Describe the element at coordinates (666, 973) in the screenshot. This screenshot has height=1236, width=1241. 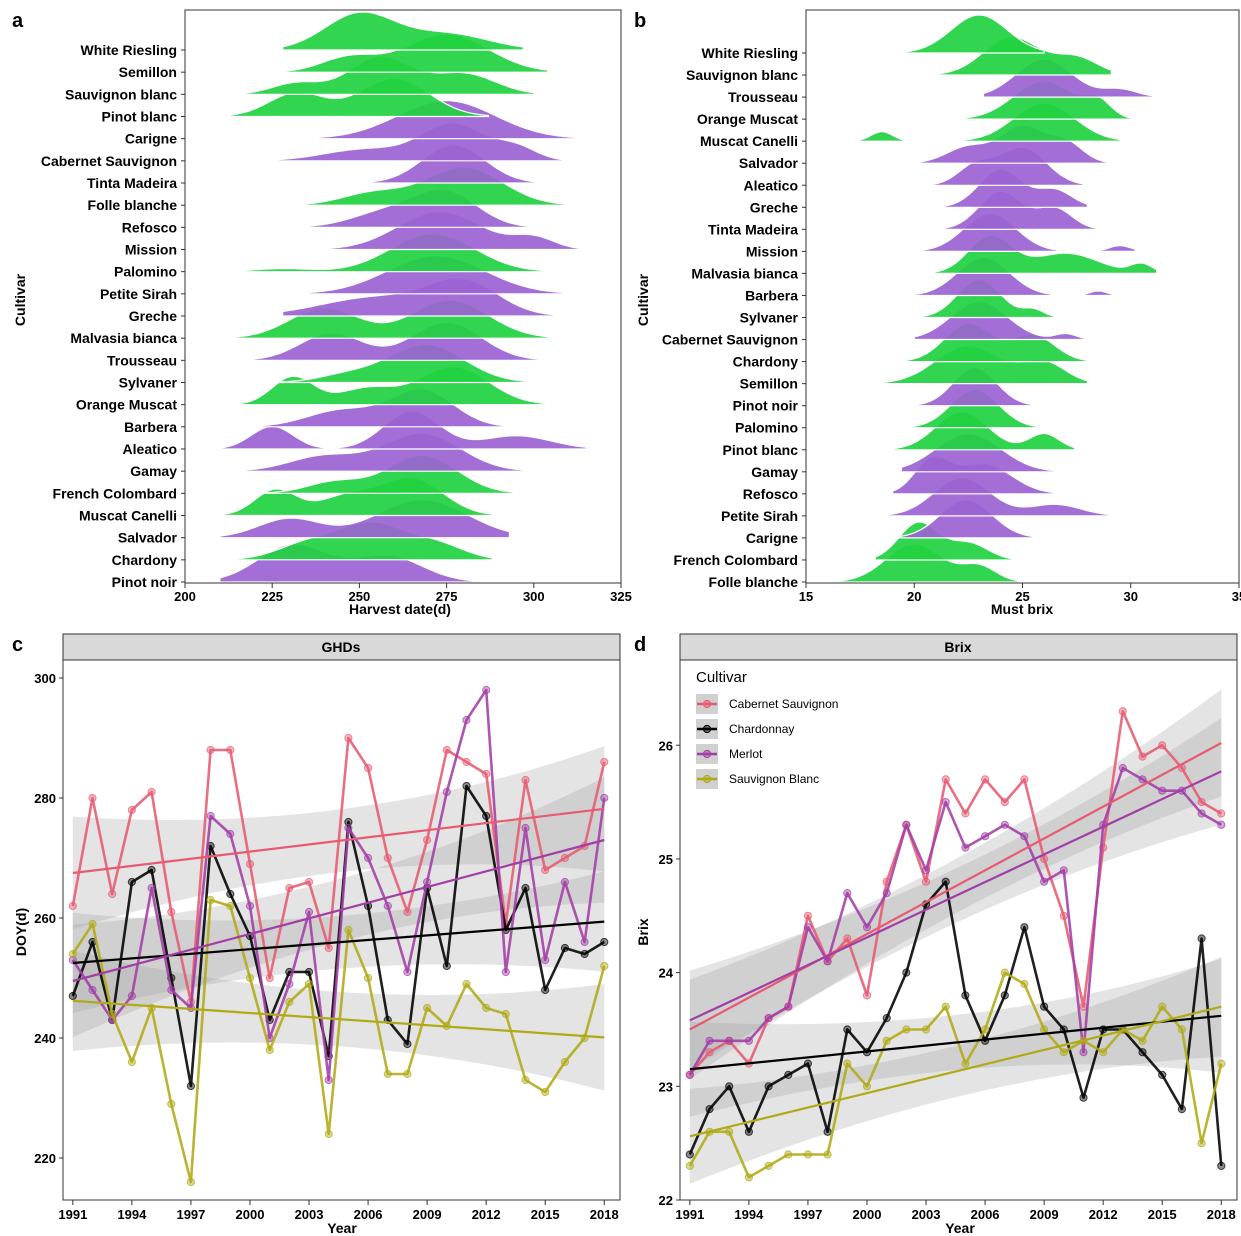
I see `y-tick-label: 24` at that location.